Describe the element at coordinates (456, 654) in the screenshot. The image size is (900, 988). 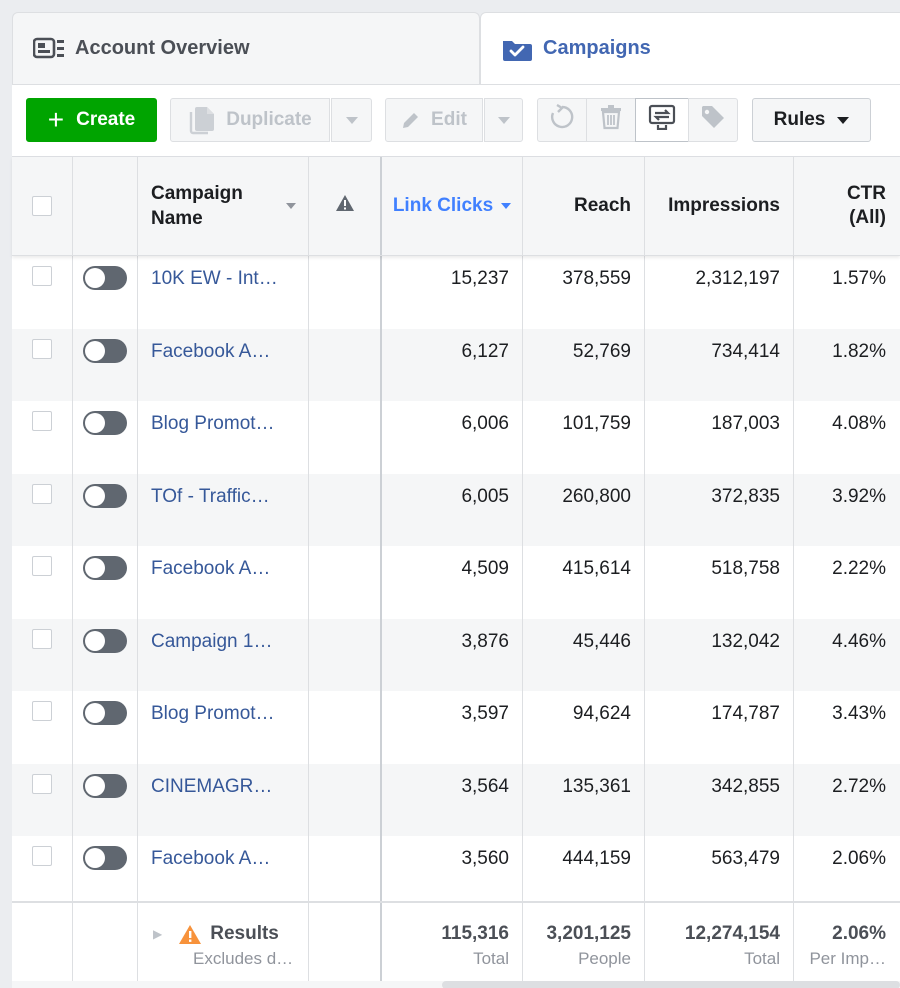
I see `table-row: Campaign 1… 3,876 45,446 132,042 4.46%` at that location.